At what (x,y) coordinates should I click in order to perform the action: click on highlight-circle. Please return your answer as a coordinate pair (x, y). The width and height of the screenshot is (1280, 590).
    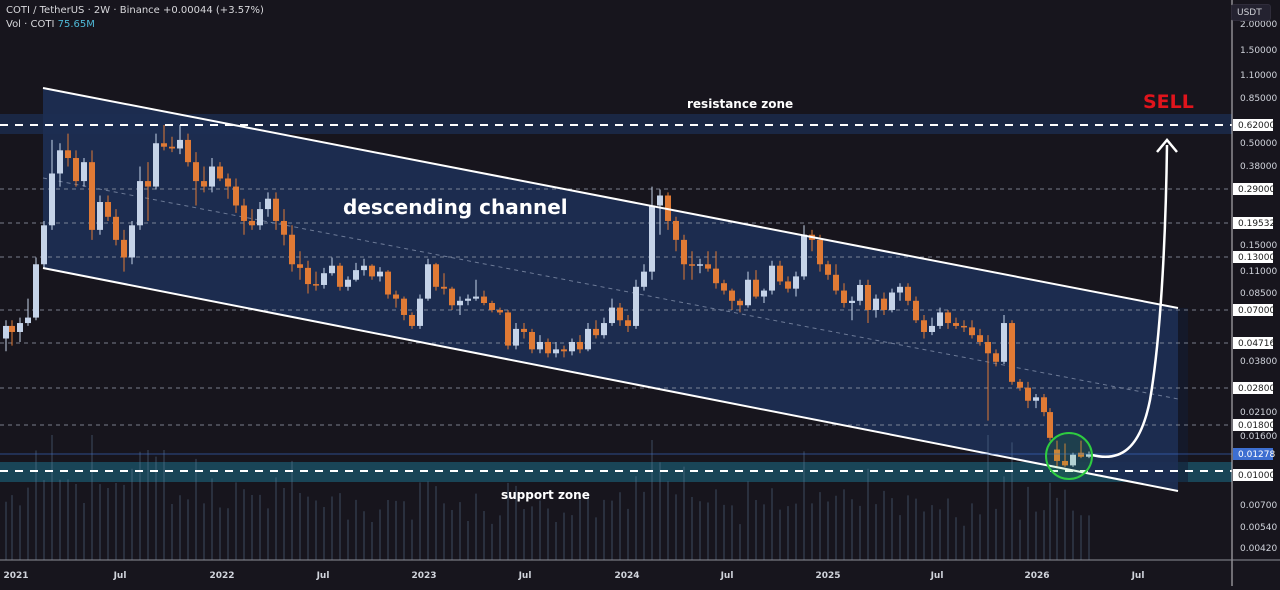
    Looking at the image, I should click on (1069, 456).